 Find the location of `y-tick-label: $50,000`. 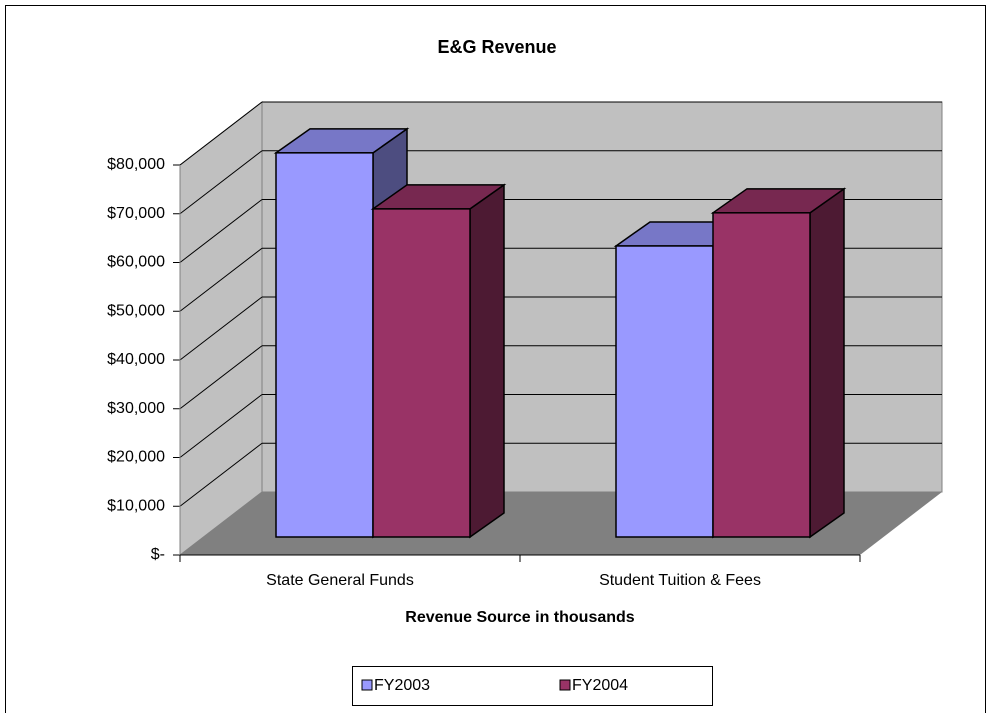

y-tick-label: $50,000 is located at coordinates (136, 310).